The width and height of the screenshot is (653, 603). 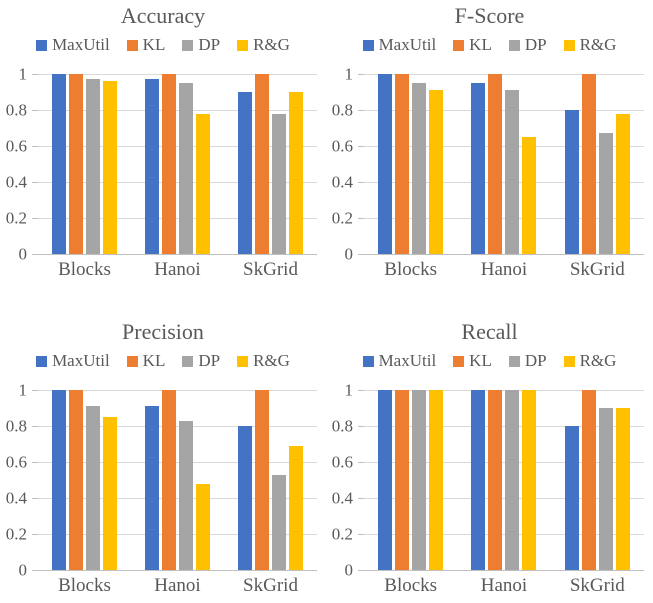 What do you see at coordinates (270, 164) in the screenshot?
I see `bar-group-skgrid` at bounding box center [270, 164].